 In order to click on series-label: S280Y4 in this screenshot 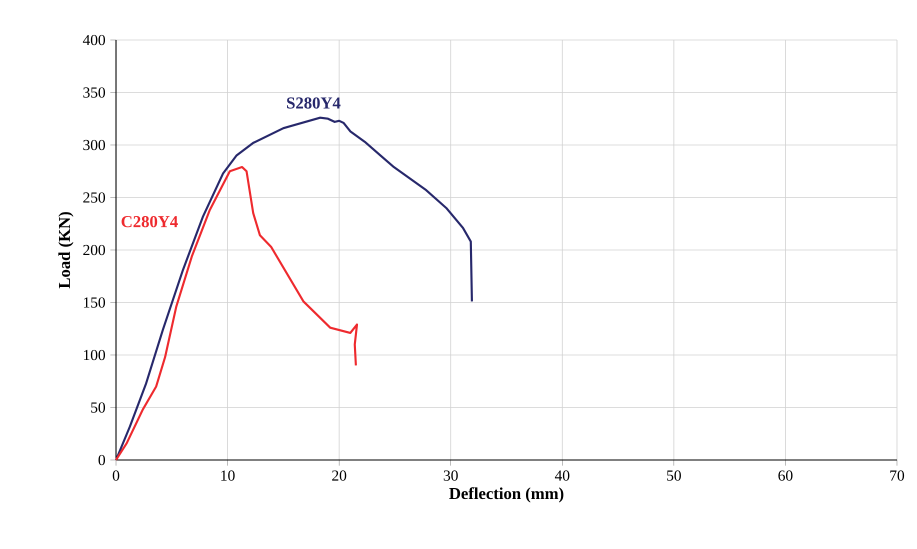, I will do `click(313, 103)`.